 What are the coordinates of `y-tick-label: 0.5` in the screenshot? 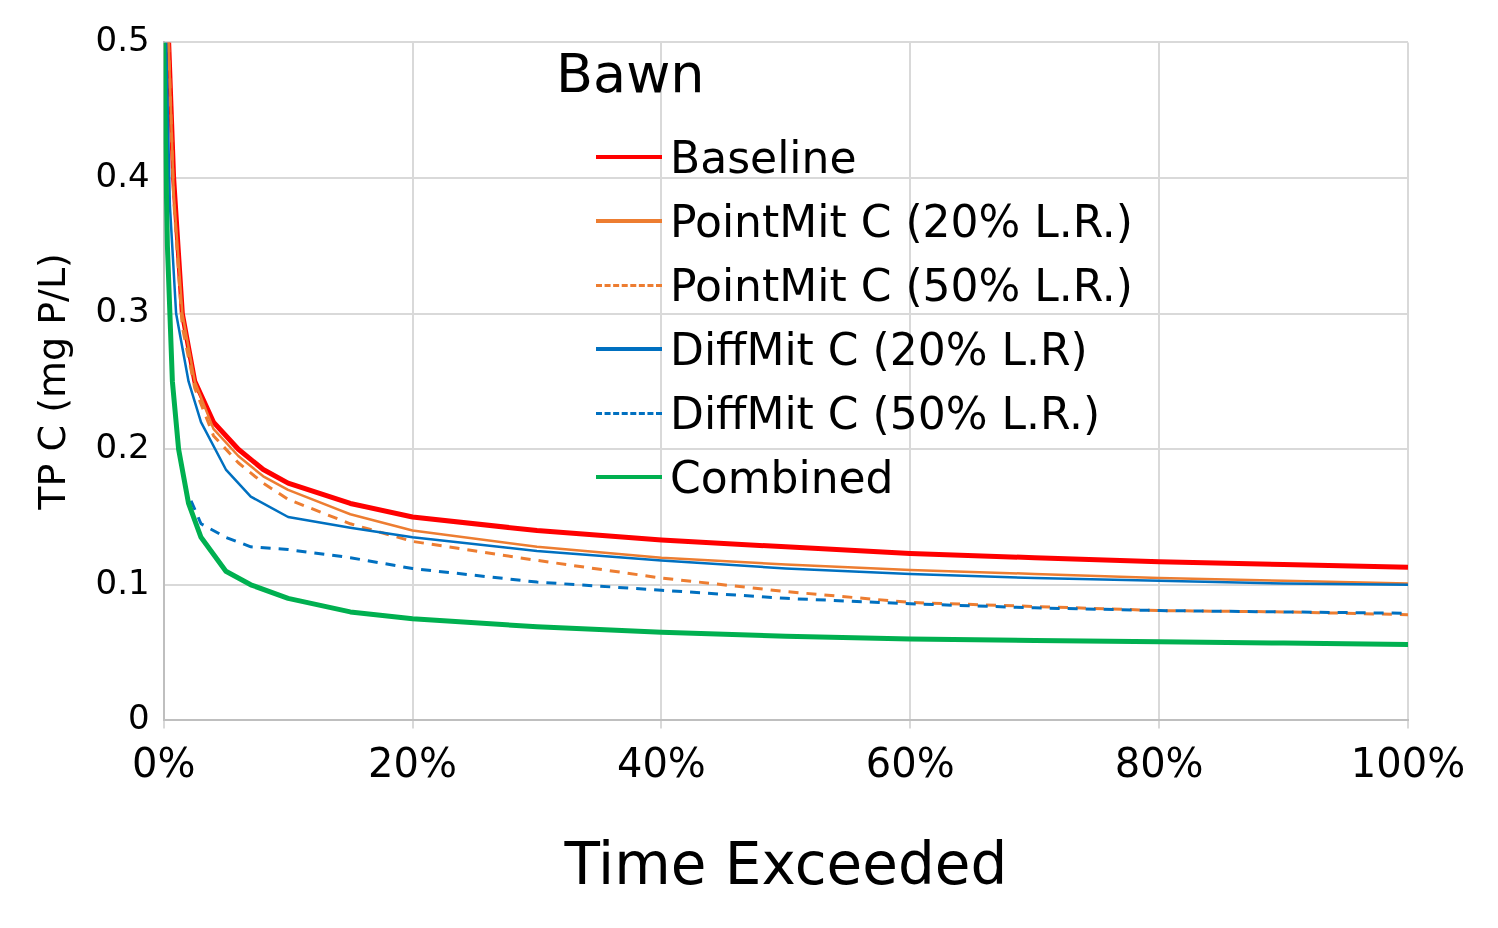 It's located at (122, 39).